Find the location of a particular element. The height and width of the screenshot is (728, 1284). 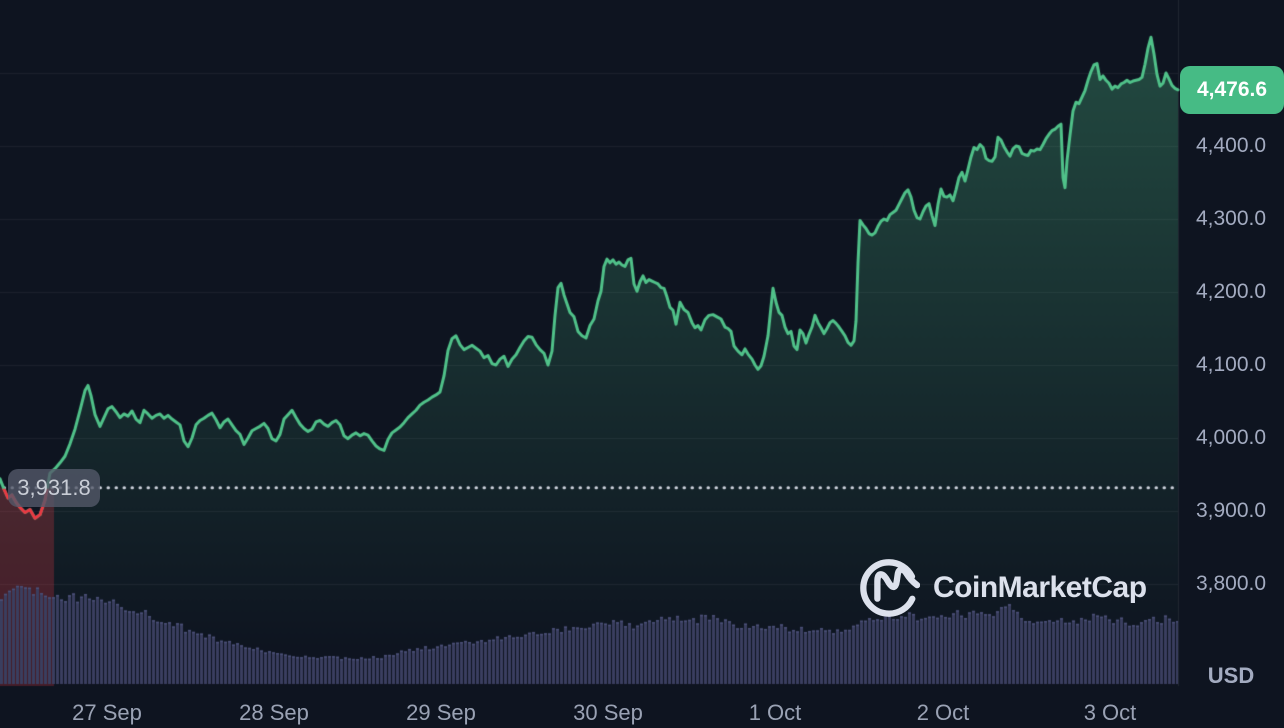

y-axis-tick-4300: 4,300.0 is located at coordinates (1231, 218).